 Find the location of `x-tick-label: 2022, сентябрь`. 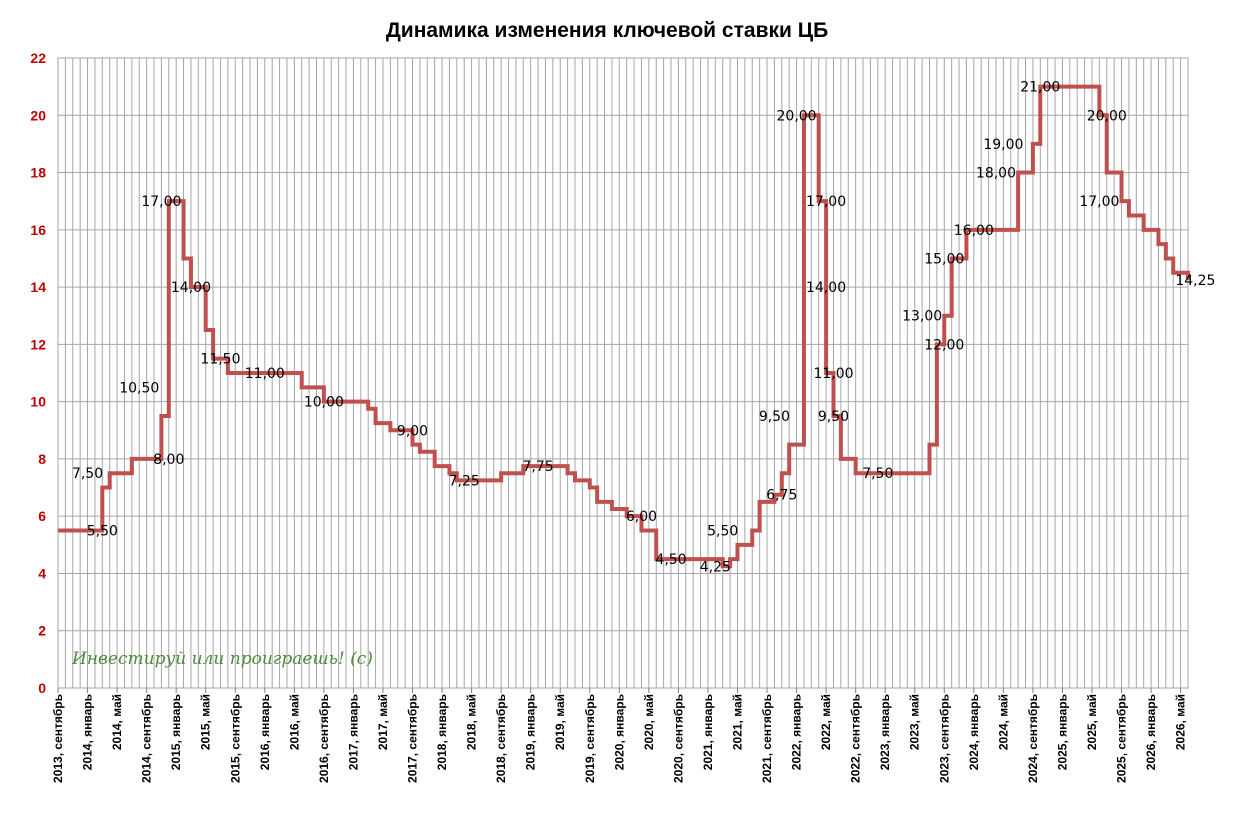

x-tick-label: 2022, сентябрь is located at coordinates (856, 738).